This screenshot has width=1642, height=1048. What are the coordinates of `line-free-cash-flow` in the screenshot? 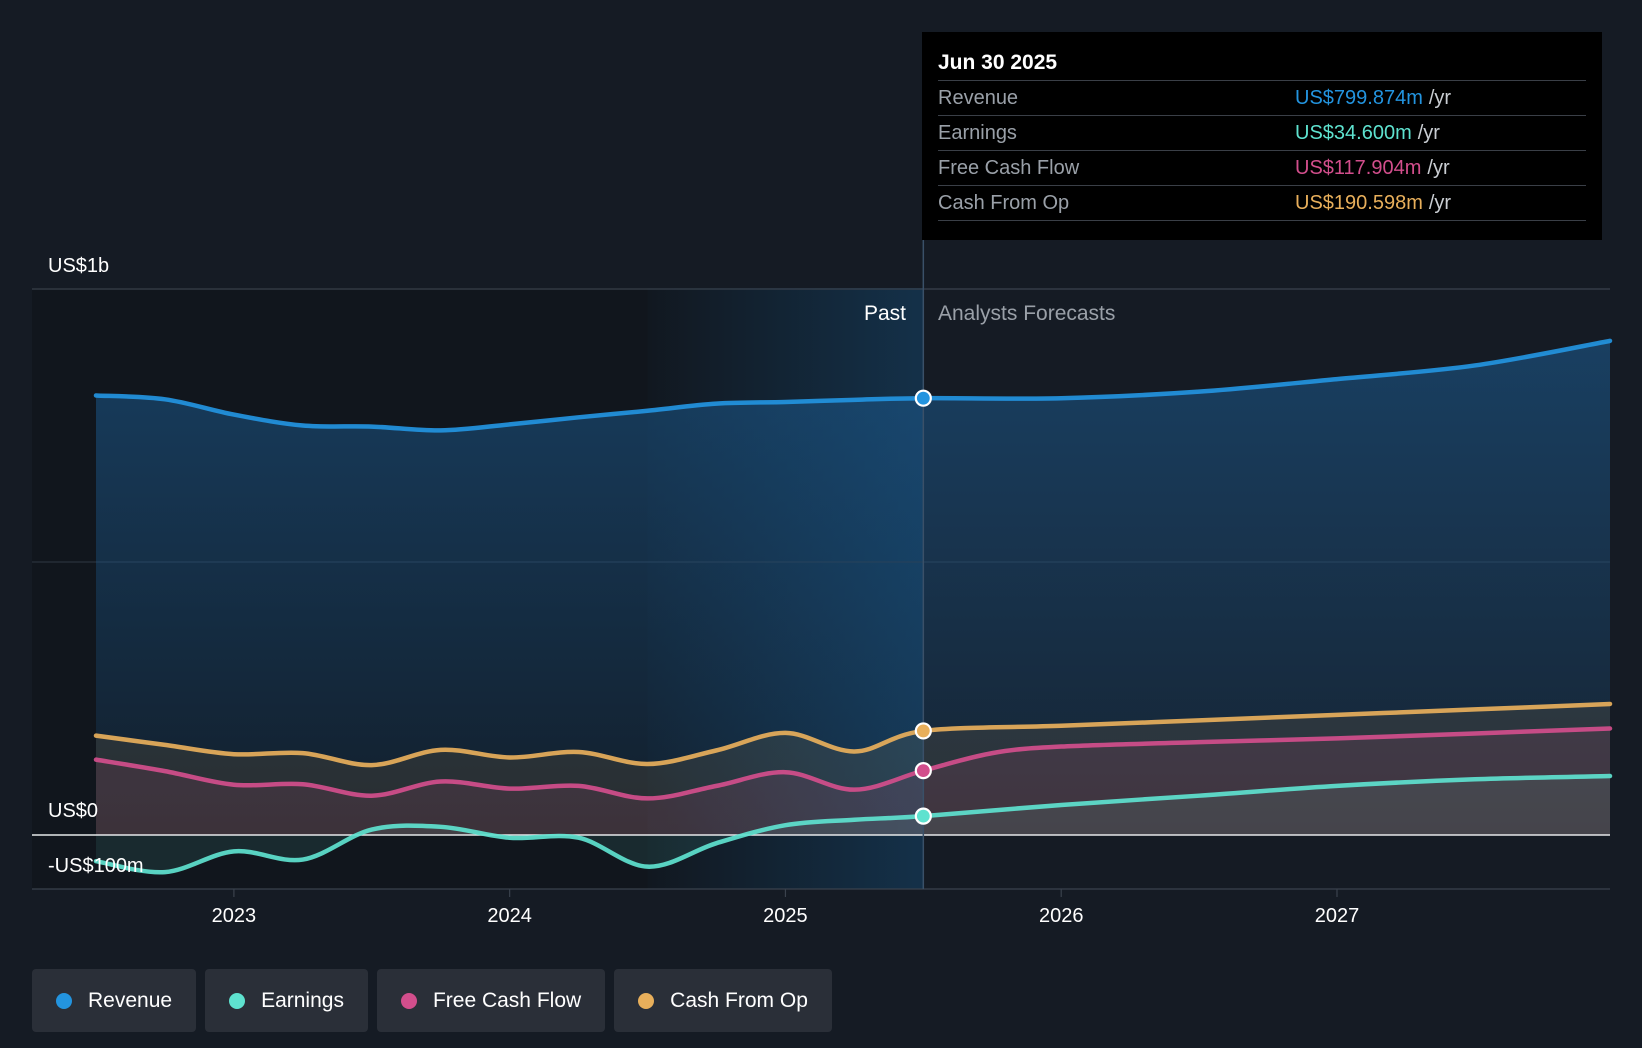 It's located at (853, 763).